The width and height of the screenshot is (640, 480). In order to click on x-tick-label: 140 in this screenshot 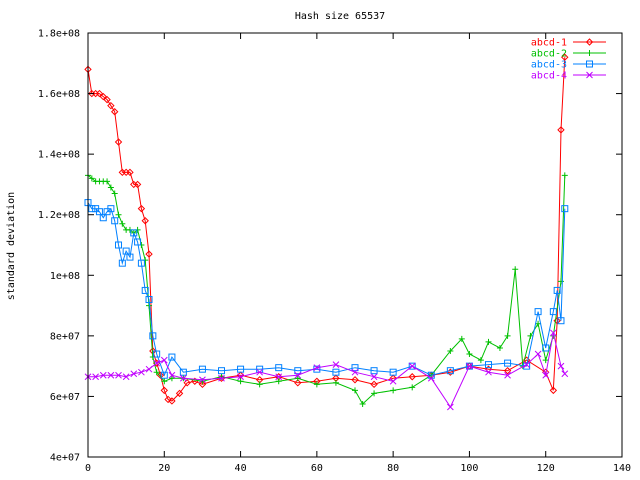, I will do `click(622, 468)`.